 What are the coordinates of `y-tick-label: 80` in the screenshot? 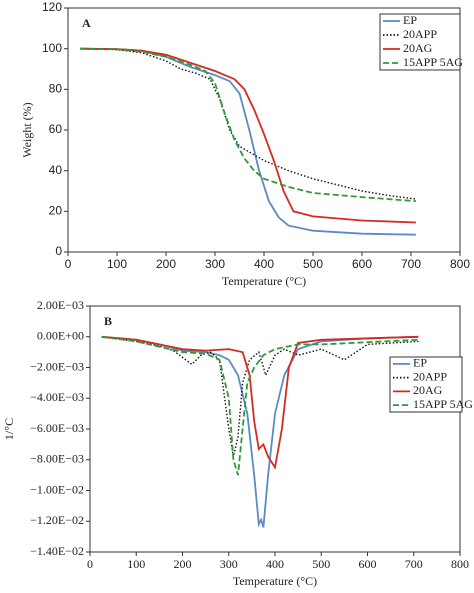 It's located at (56, 89).